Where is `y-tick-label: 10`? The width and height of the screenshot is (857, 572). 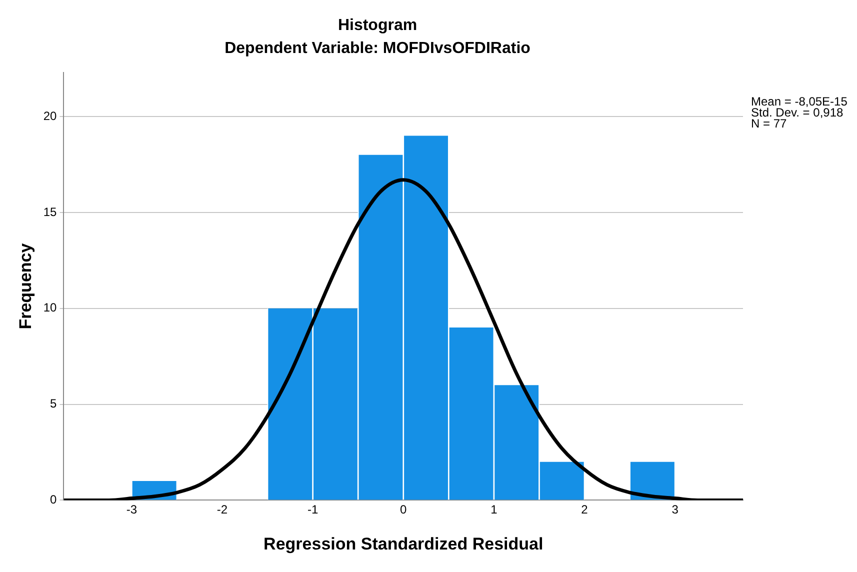
y-tick-label: 10 is located at coordinates (50, 307).